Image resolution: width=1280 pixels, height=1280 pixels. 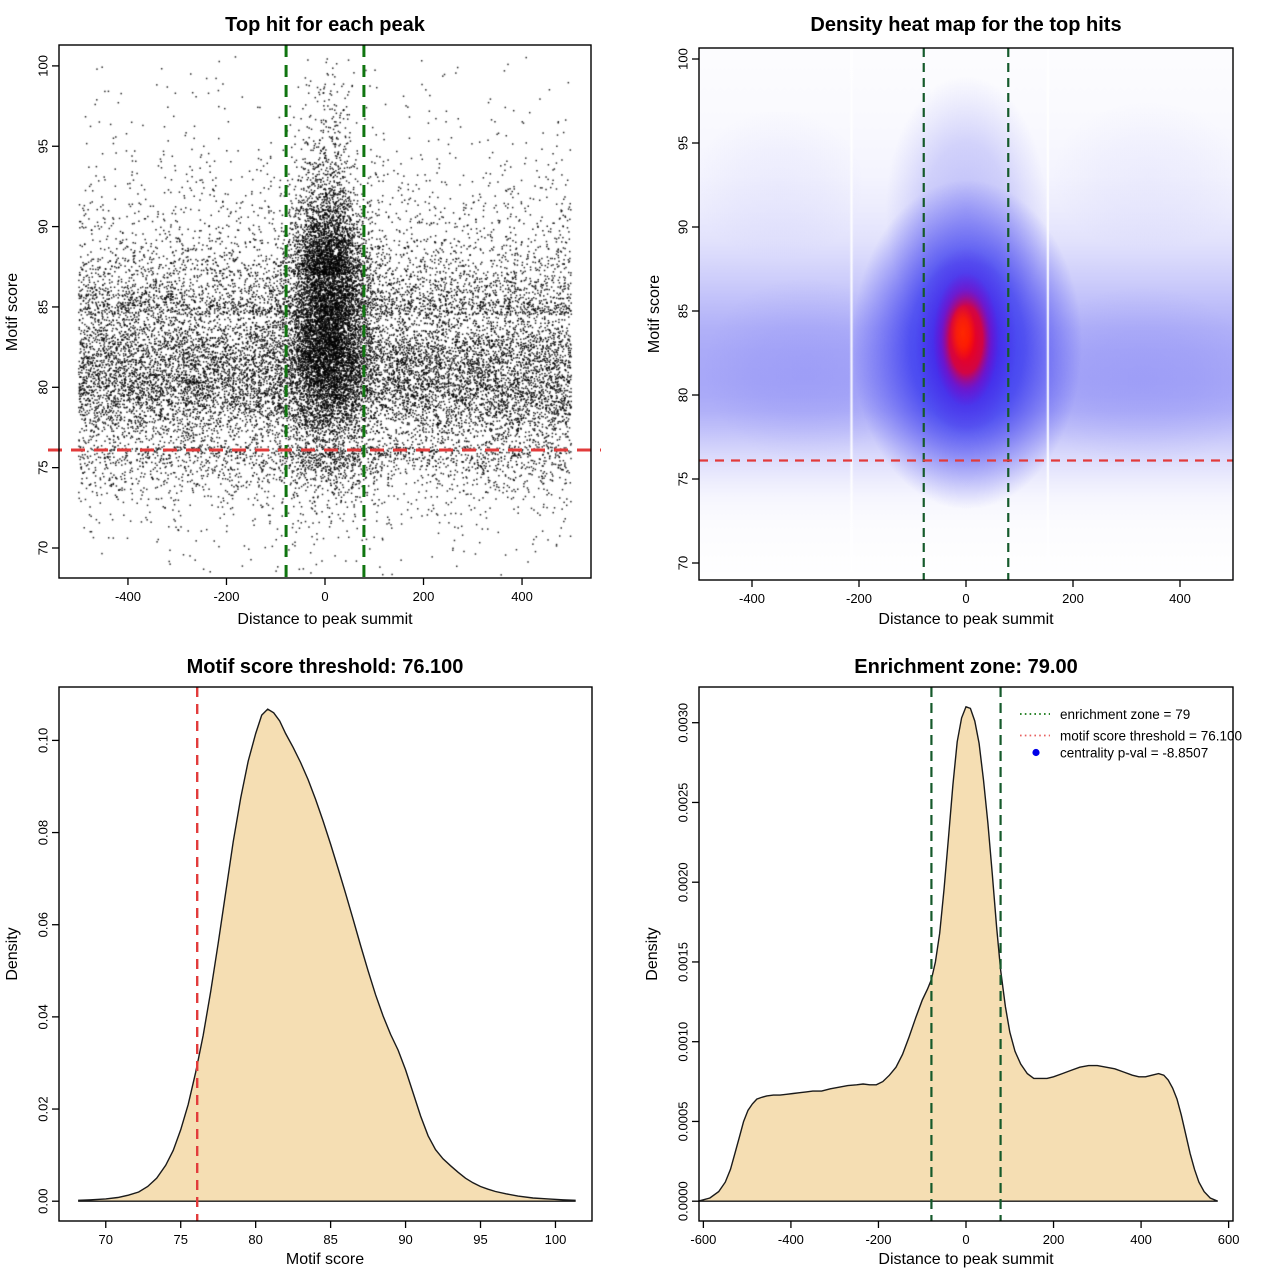 I want to click on heatmap-y-tick-label: 85, so click(x=683, y=311).